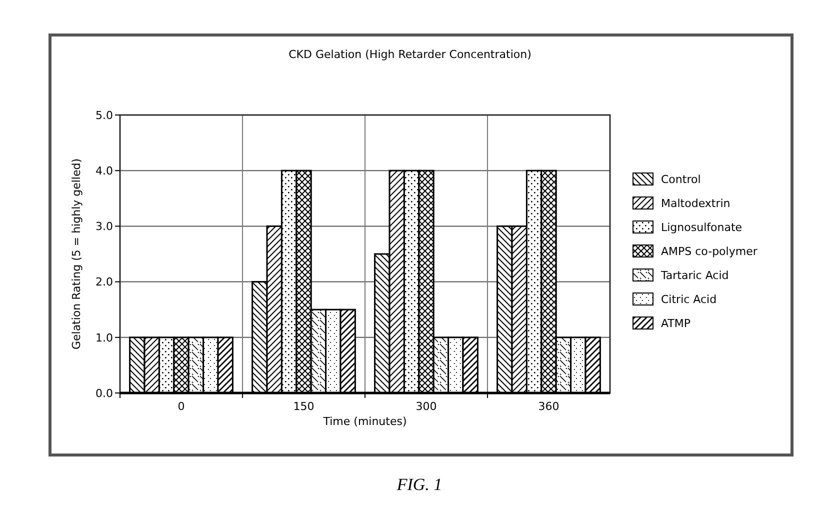 Image resolution: width=839 pixels, height=514 pixels. I want to click on legend-label: ATMP, so click(676, 323).